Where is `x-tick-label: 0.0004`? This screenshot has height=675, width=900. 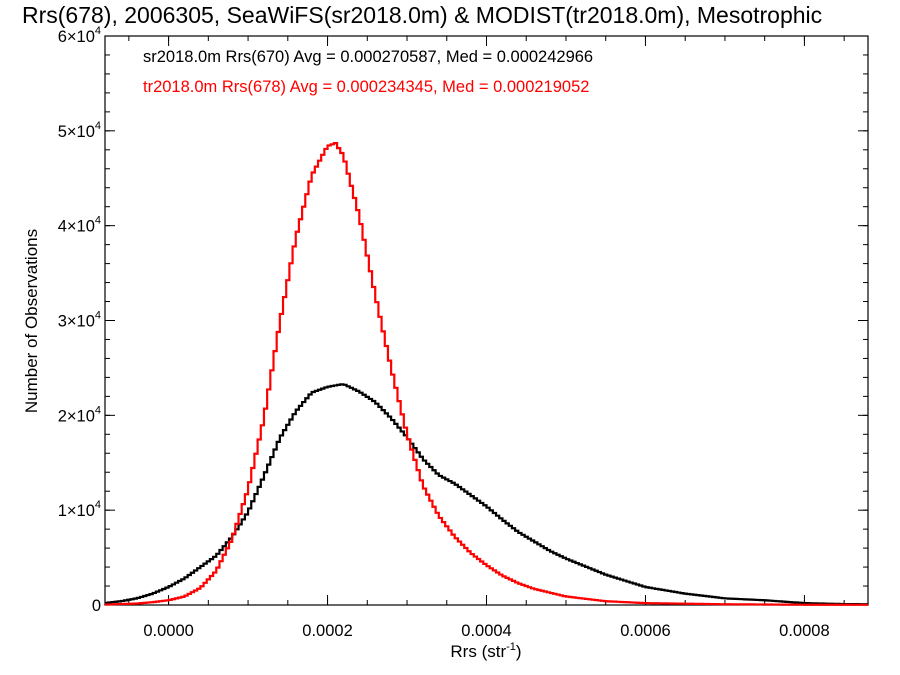
x-tick-label: 0.0004 is located at coordinates (486, 631).